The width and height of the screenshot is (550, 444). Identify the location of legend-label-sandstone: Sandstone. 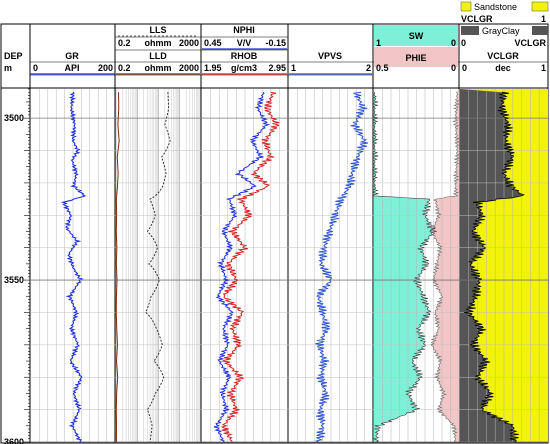
(495, 7).